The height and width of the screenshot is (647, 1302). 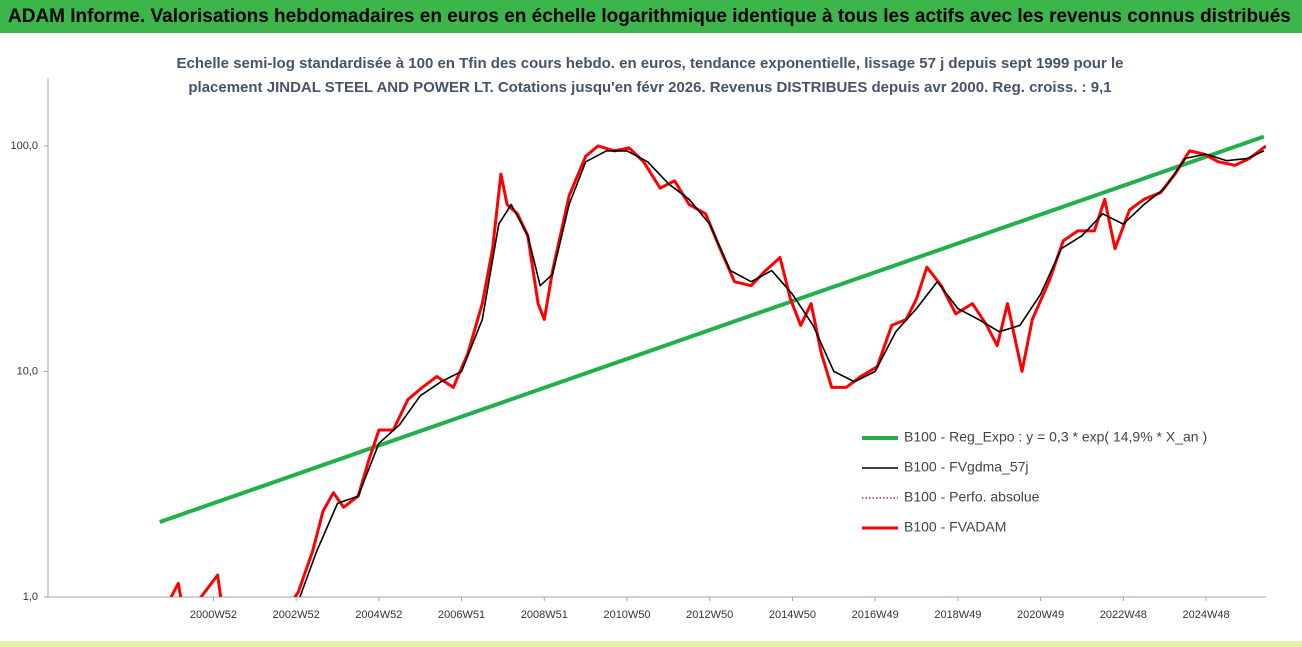 What do you see at coordinates (875, 615) in the screenshot?
I see `x-tick-label: 2016W49` at bounding box center [875, 615].